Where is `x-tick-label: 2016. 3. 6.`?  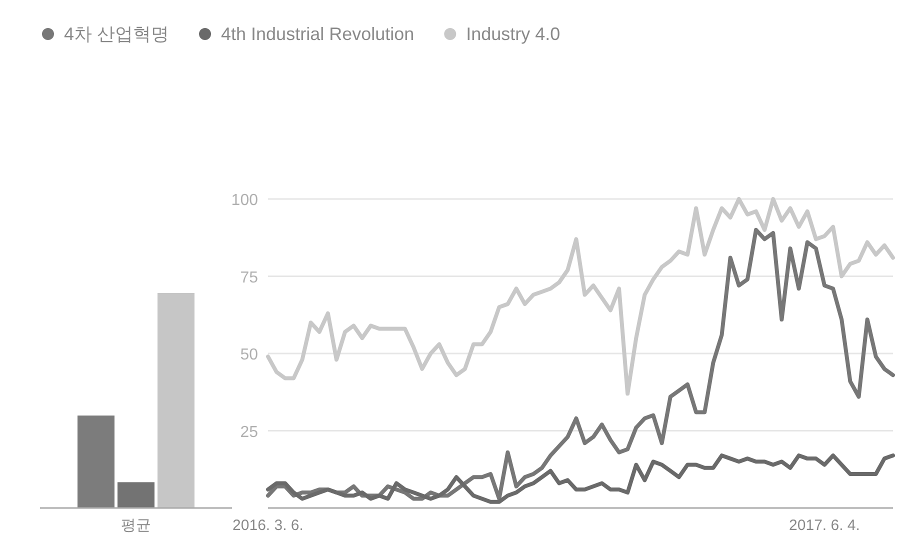
x-tick-label: 2016. 3. 6. is located at coordinates (268, 525).